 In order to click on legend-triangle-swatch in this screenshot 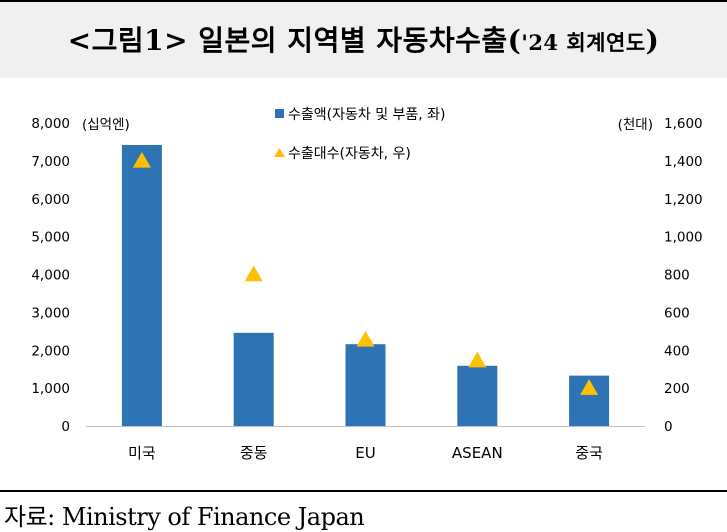, I will do `click(279, 152)`.